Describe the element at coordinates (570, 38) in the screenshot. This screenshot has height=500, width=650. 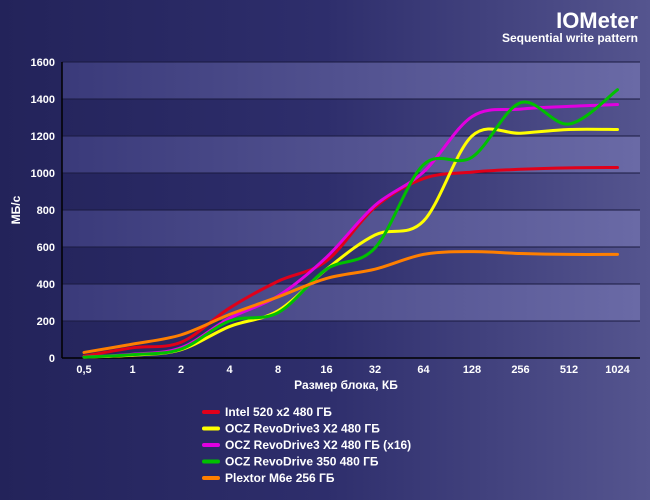
I see `chart-subtitle: Sequential write pattern` at that location.